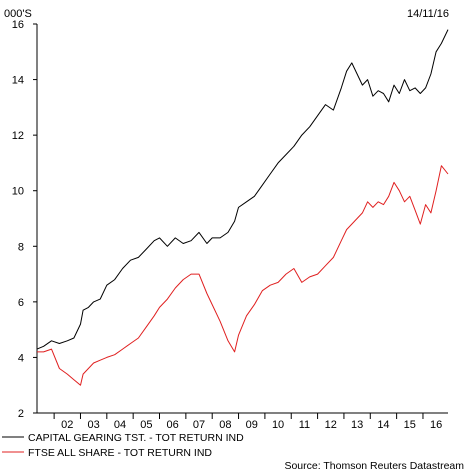  Describe the element at coordinates (436, 425) in the screenshot. I see `x-tick-label: 16` at that location.